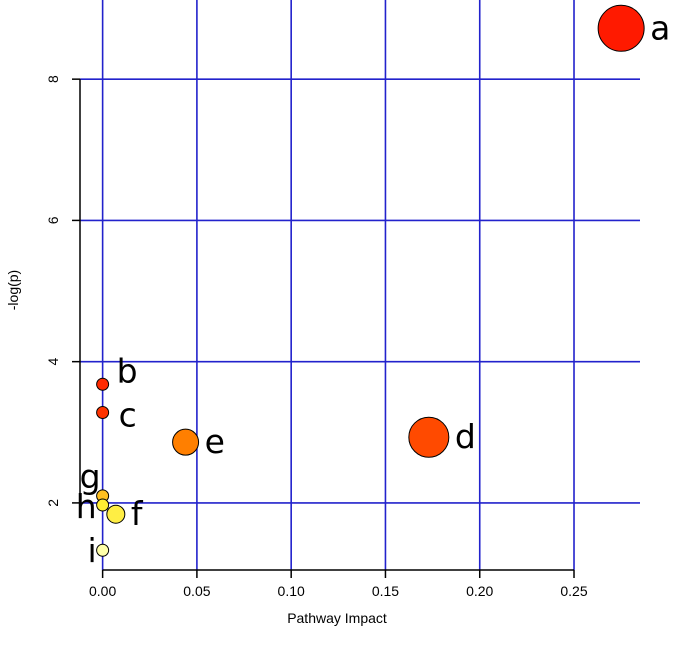  Describe the element at coordinates (385, 591) in the screenshot. I see `x-tick-label-3: 0.15` at that location.